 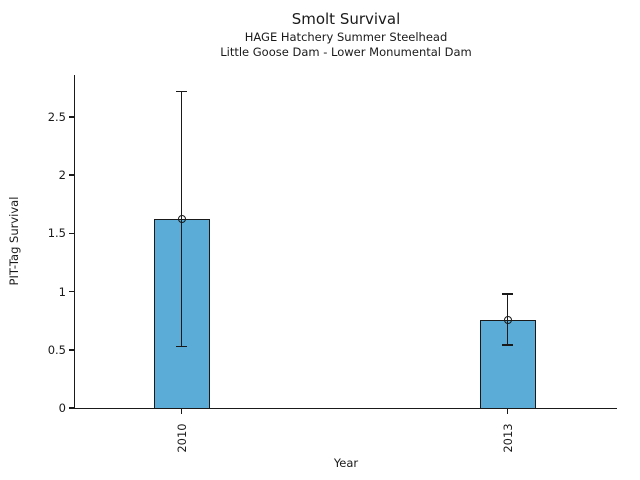 I want to click on y-tick-label-0.5: 0.5, so click(x=56, y=349).